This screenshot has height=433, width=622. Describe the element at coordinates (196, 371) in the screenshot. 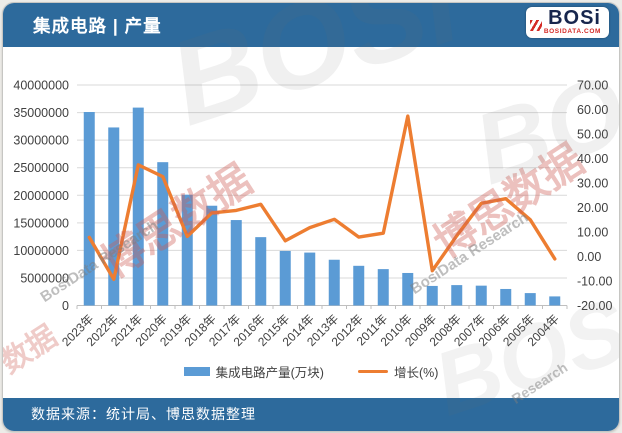

I see `bar-series-swatch` at that location.